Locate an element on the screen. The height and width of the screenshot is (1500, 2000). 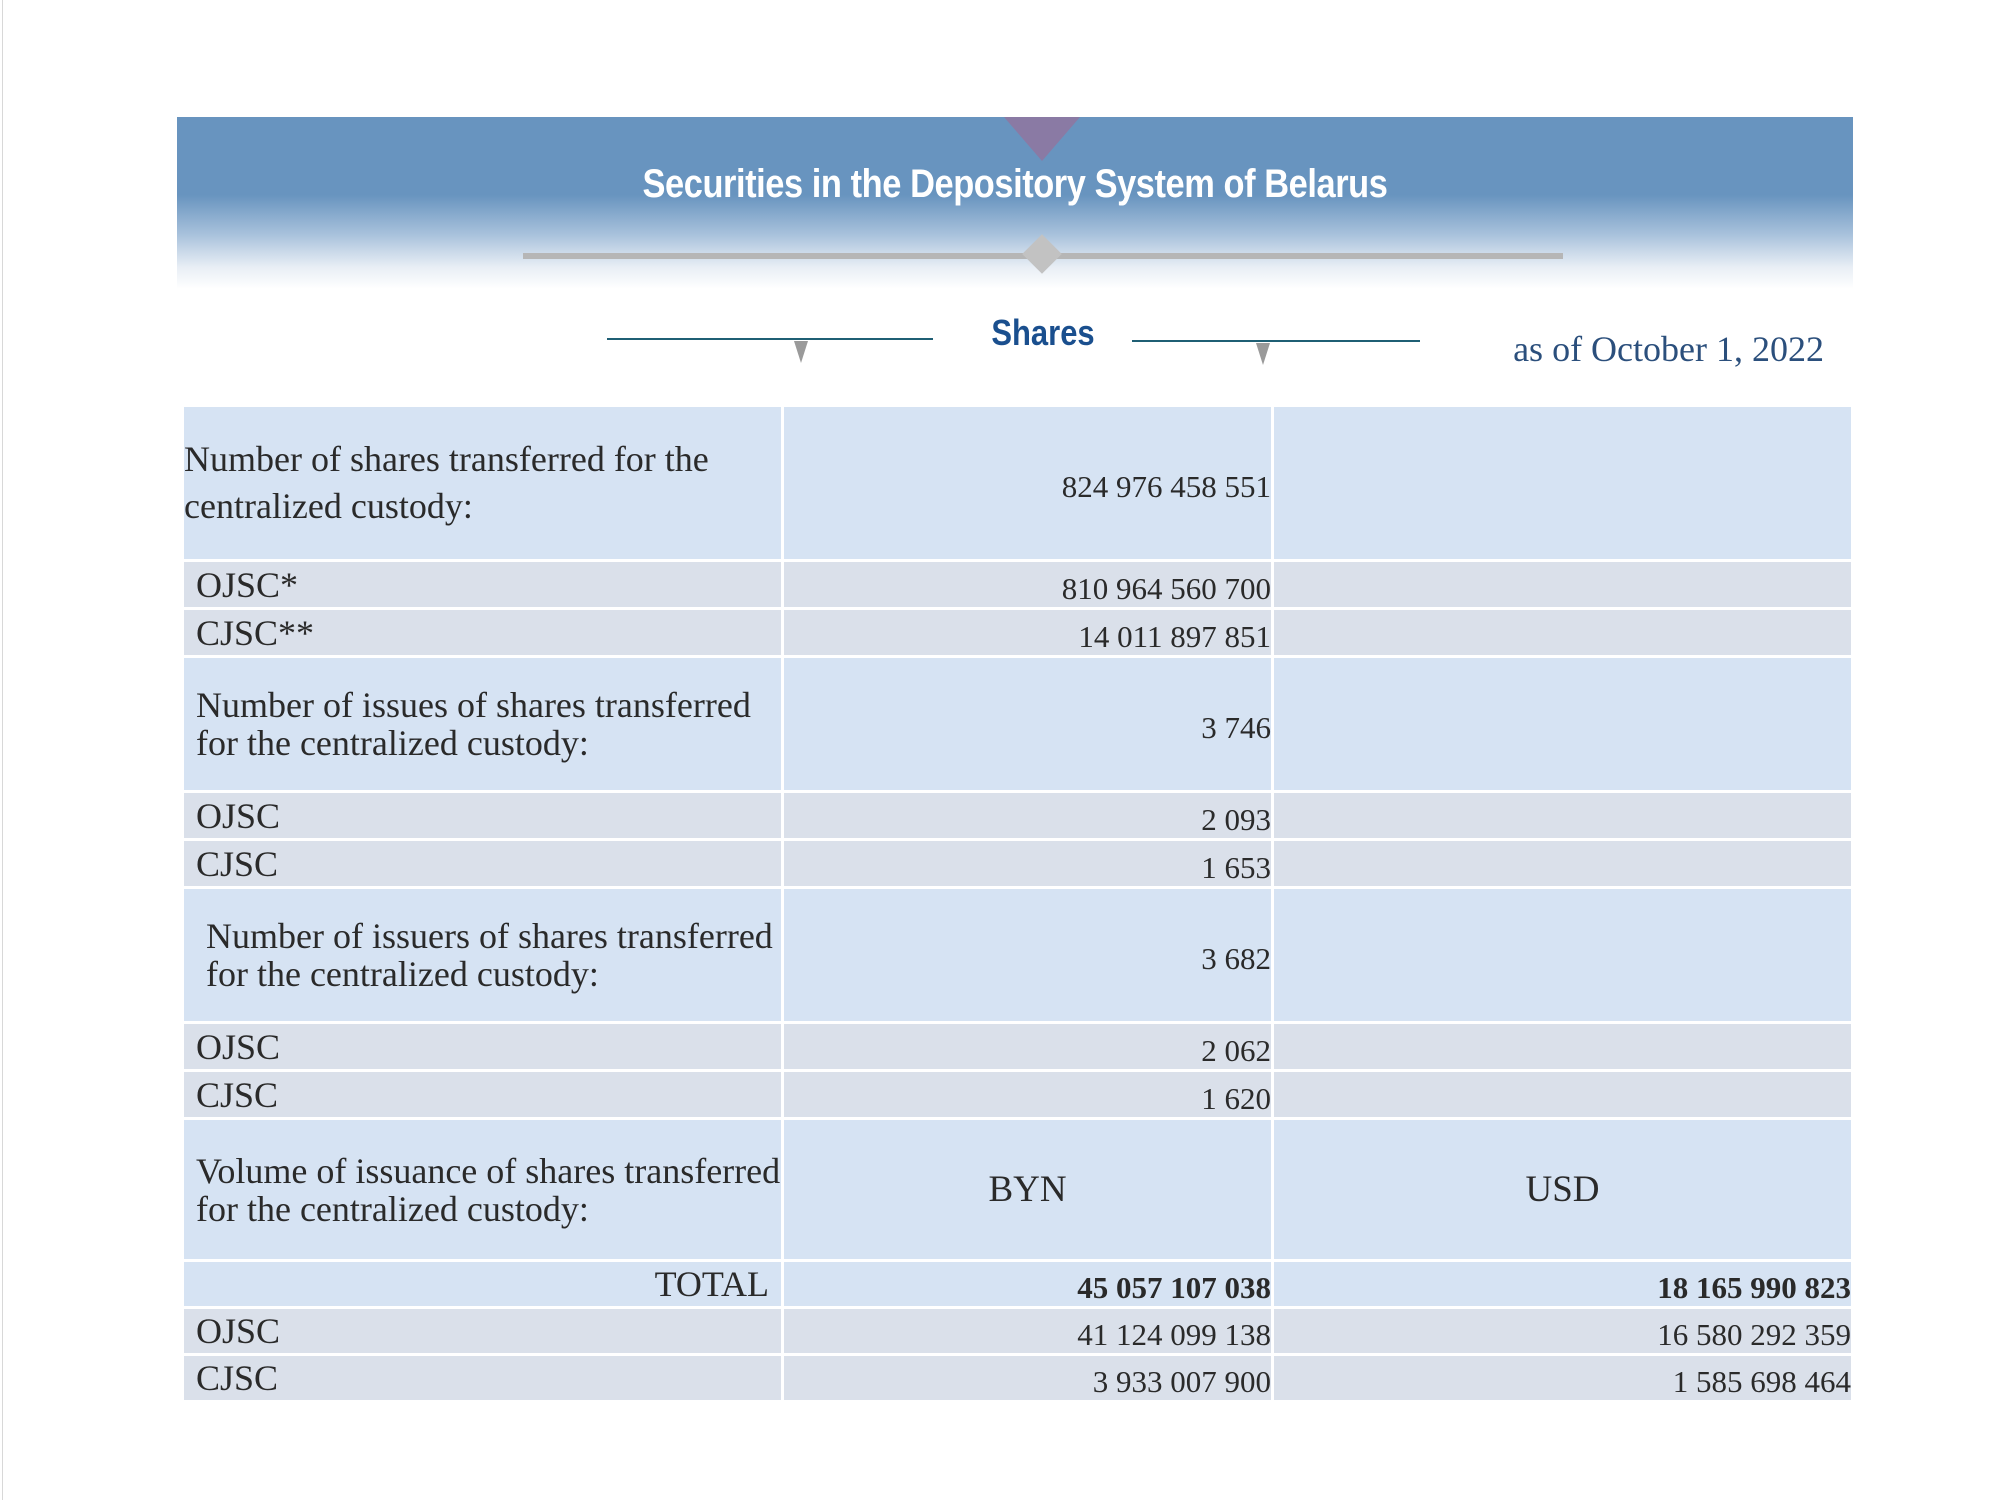
table-row: OJSC* 810 964 560 700 is located at coordinates (1017, 584).